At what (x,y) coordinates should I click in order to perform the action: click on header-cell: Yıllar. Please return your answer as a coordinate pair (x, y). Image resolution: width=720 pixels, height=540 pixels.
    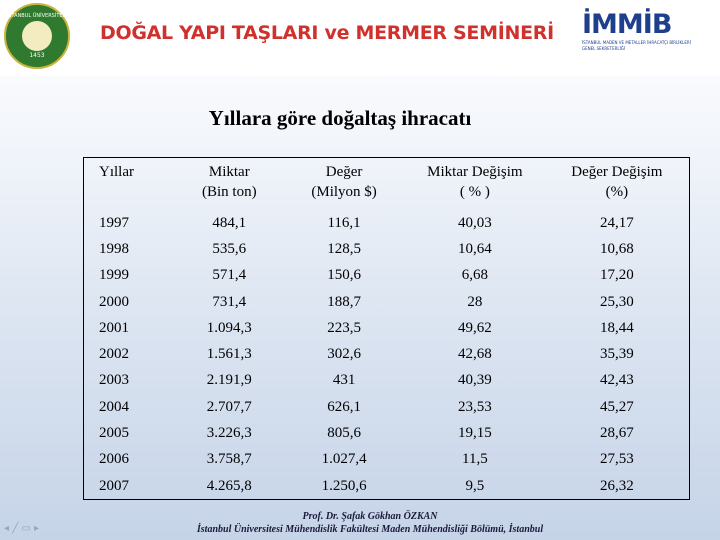
    Looking at the image, I should click on (130, 184).